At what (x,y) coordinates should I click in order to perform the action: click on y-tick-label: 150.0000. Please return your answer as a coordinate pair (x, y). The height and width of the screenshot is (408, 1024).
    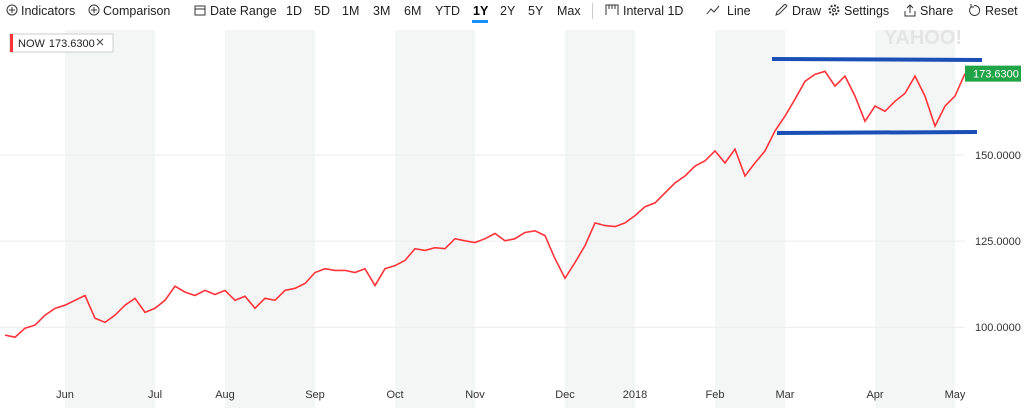
    Looking at the image, I should click on (998, 156).